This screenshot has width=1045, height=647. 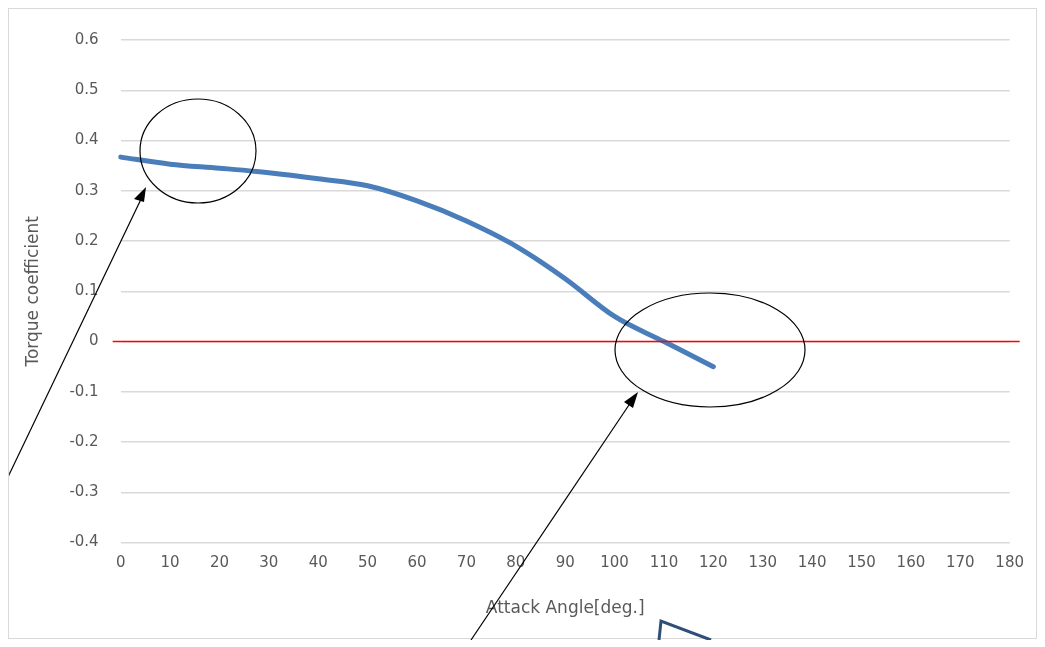 I want to click on x-tick-label: 10, so click(x=170, y=562).